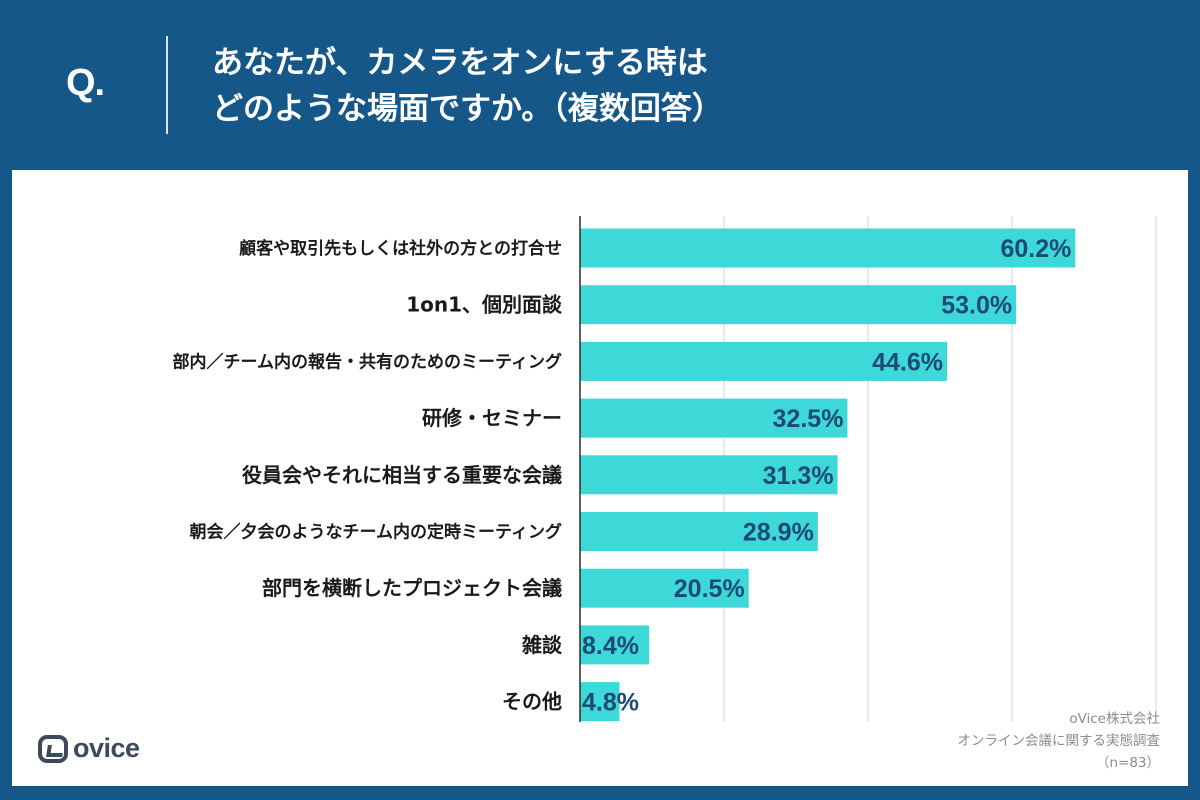 The width and height of the screenshot is (1200, 800). Describe the element at coordinates (542, 645) in the screenshot. I see `category-label: 雑談` at that location.